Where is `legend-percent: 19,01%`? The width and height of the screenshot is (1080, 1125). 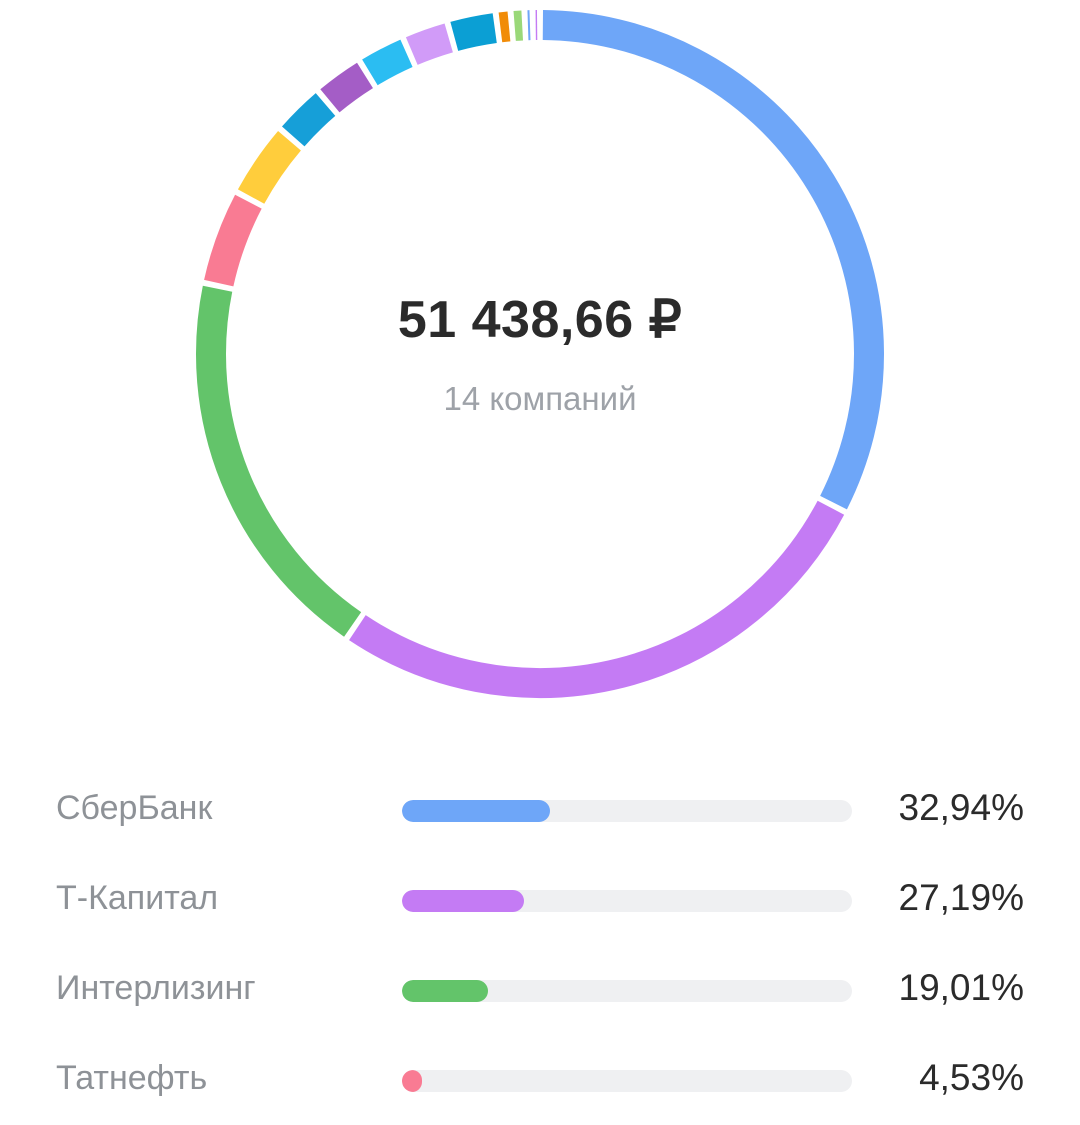 legend-percent: 19,01% is located at coordinates (962, 988).